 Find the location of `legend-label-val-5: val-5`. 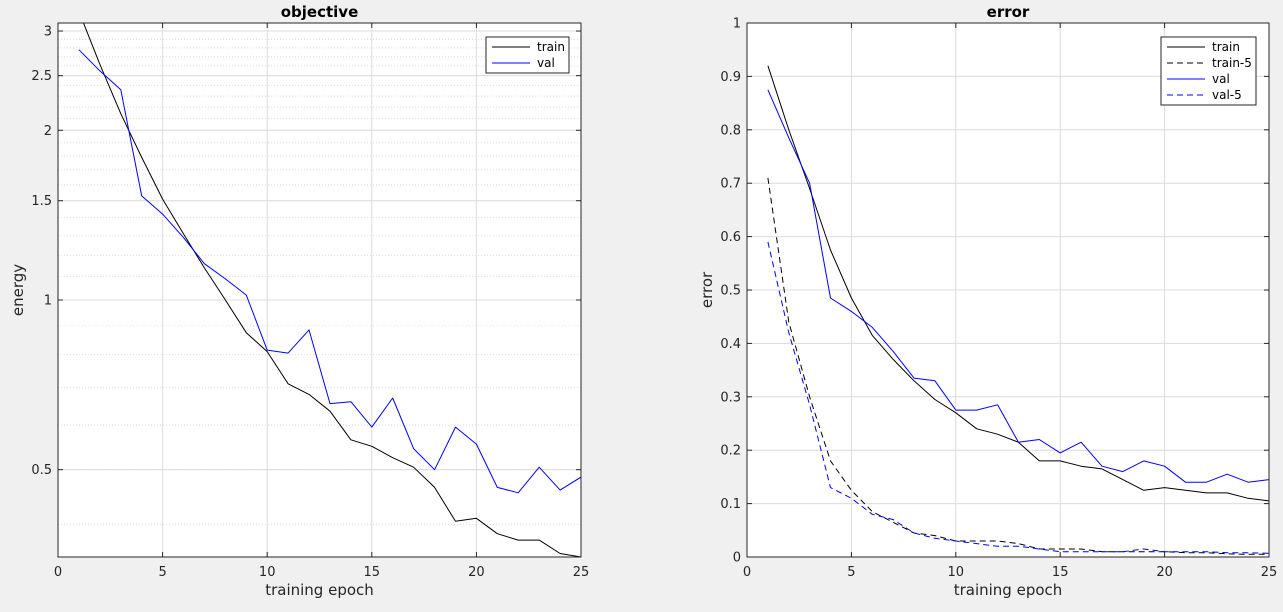

legend-label-val-5: val-5 is located at coordinates (1227, 95).